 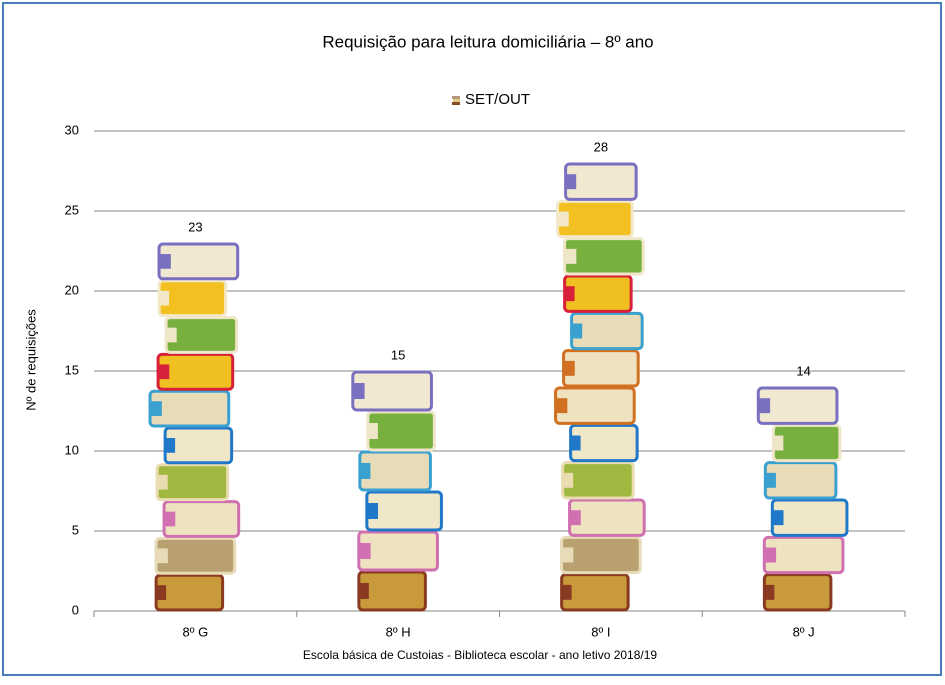 What do you see at coordinates (196, 631) in the screenshot?
I see `x-tick-label: 8º G` at bounding box center [196, 631].